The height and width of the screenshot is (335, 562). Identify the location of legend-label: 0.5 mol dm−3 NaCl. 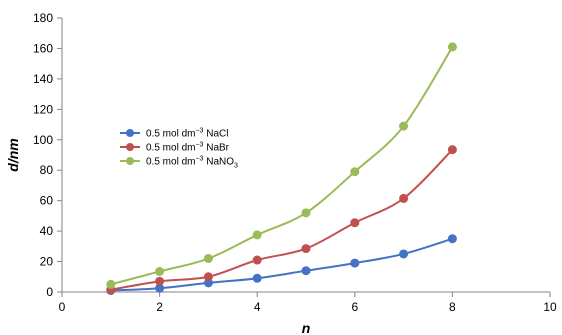
(187, 134).